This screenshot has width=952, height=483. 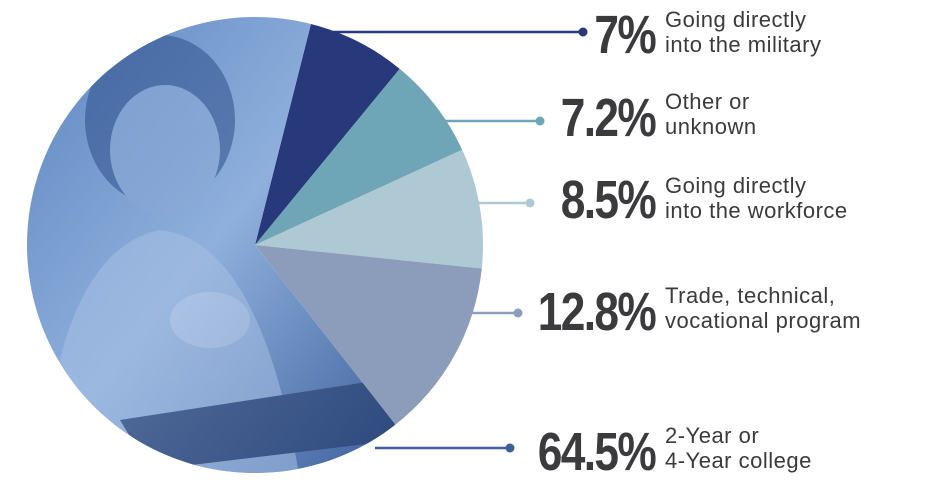 I want to click on category-label: Going directly into the military, so click(x=743, y=32).